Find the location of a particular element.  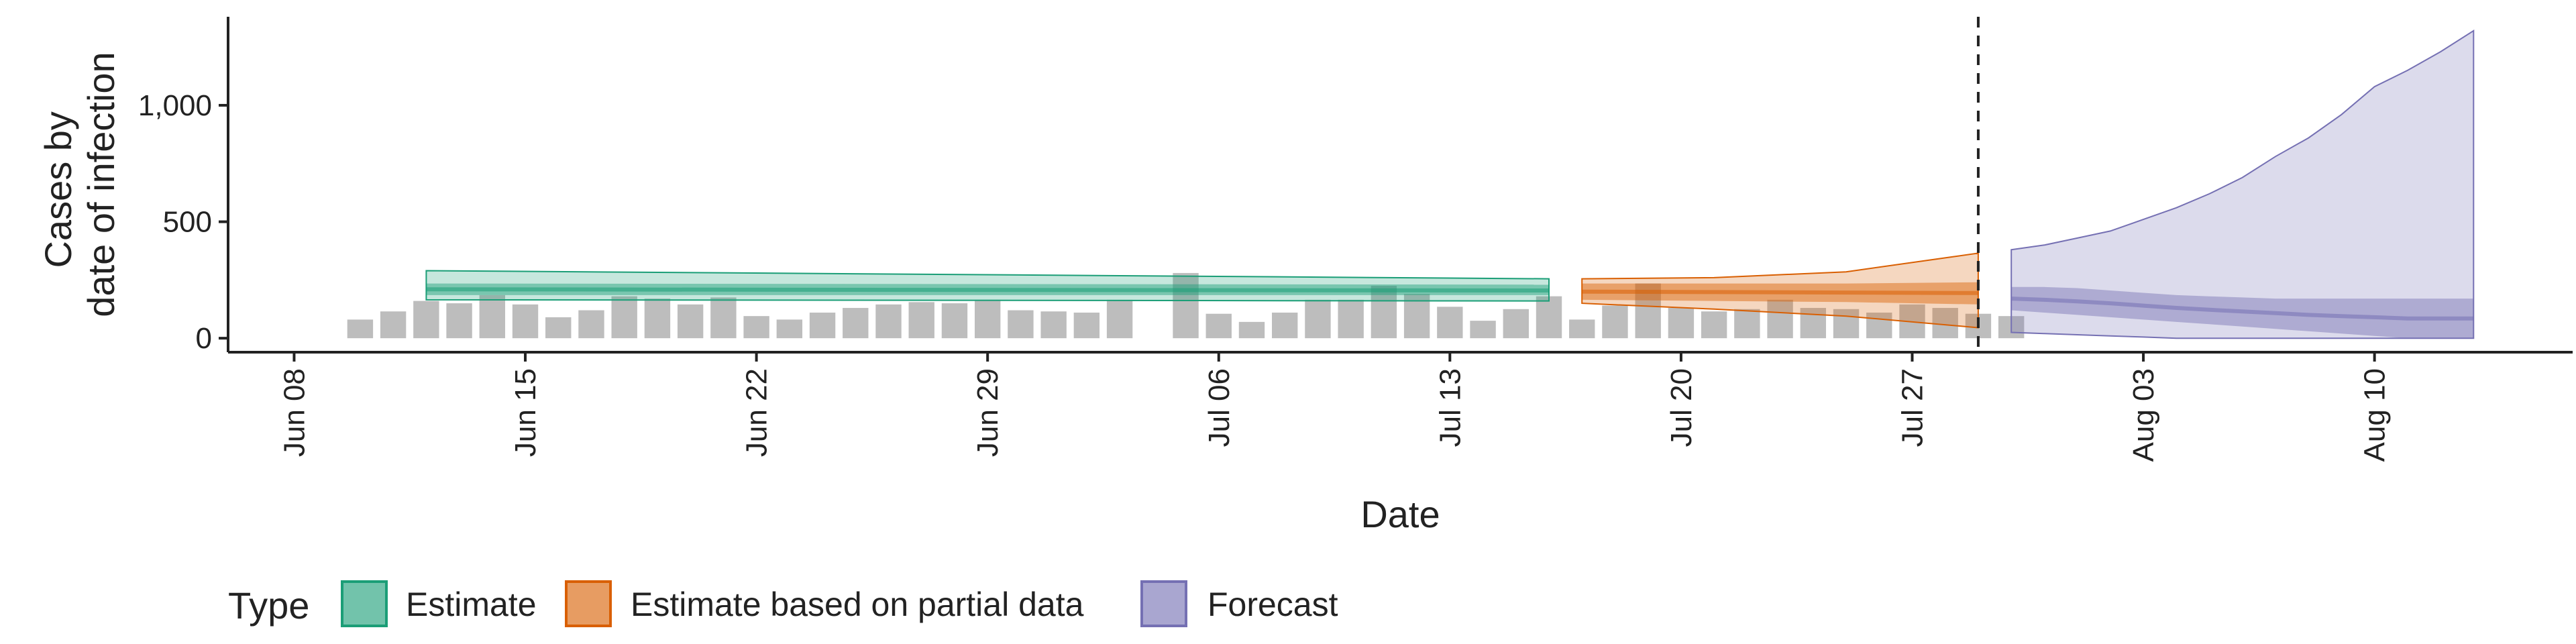

series-estimate-based-on-partial-data is located at coordinates (1780, 290).